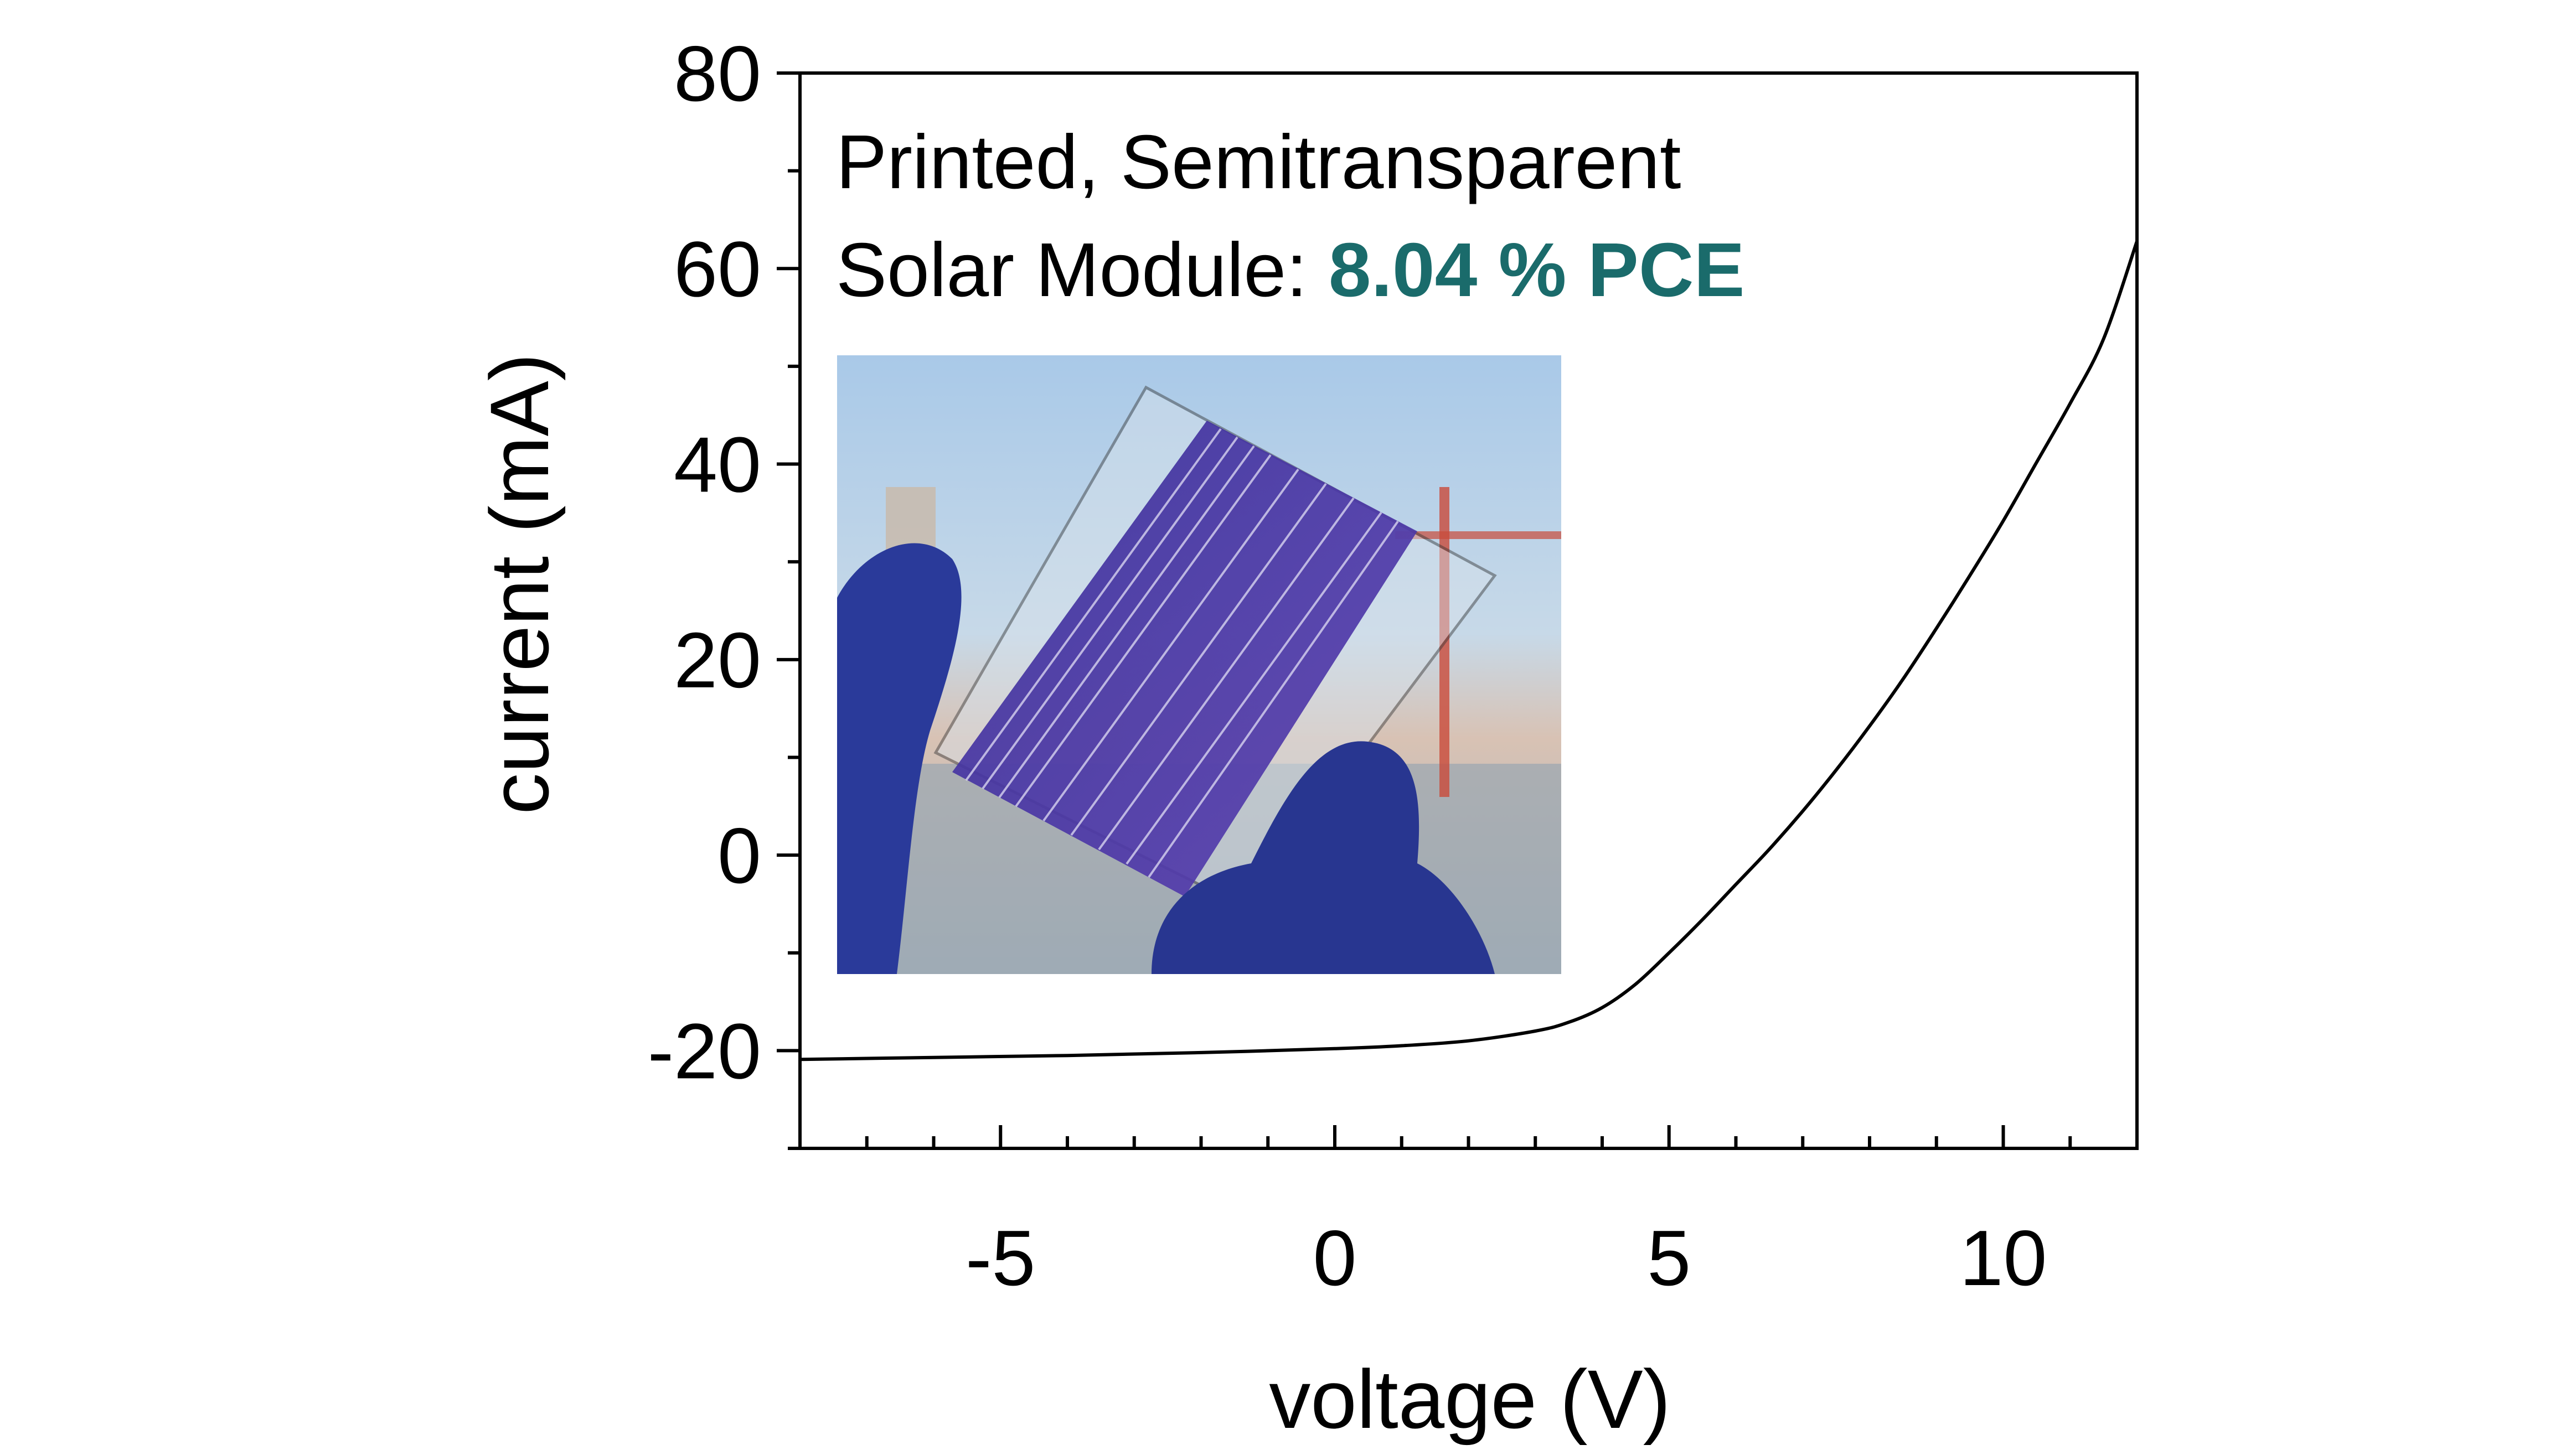 Image resolution: width=2576 pixels, height=1450 pixels. I want to click on y-tick-label: 20, so click(718, 661).